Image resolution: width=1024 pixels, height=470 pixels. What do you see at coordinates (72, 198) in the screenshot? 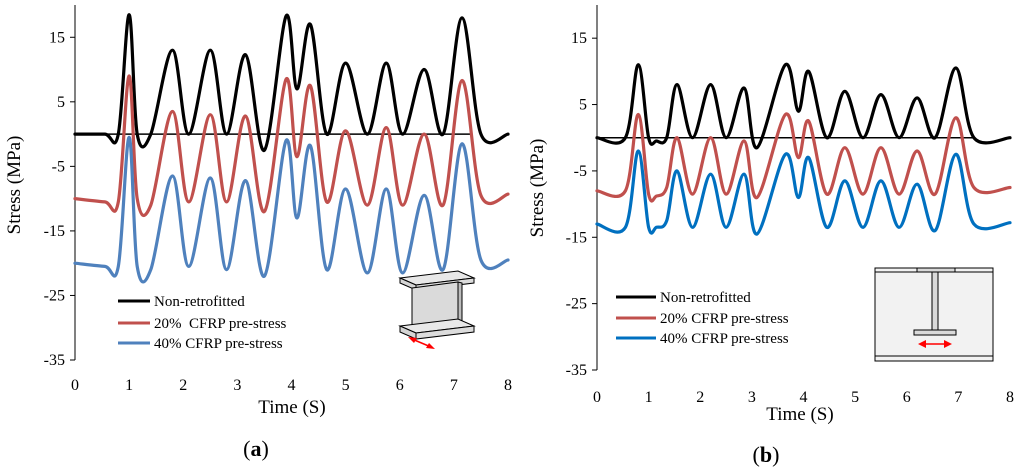
I see `y-tick-marks-a` at bounding box center [72, 198].